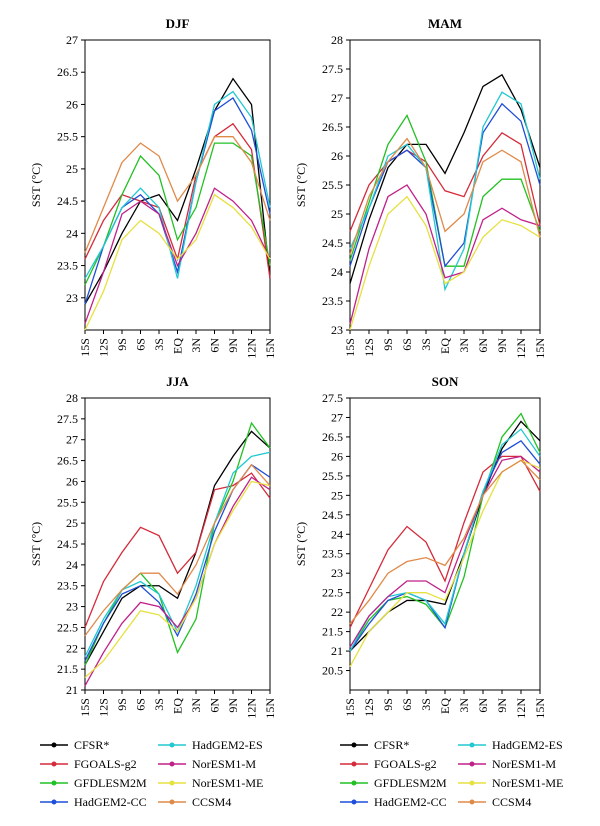 The width and height of the screenshot is (600, 826). Describe the element at coordinates (67, 419) in the screenshot. I see `y-tick-label: 27.5` at that location.